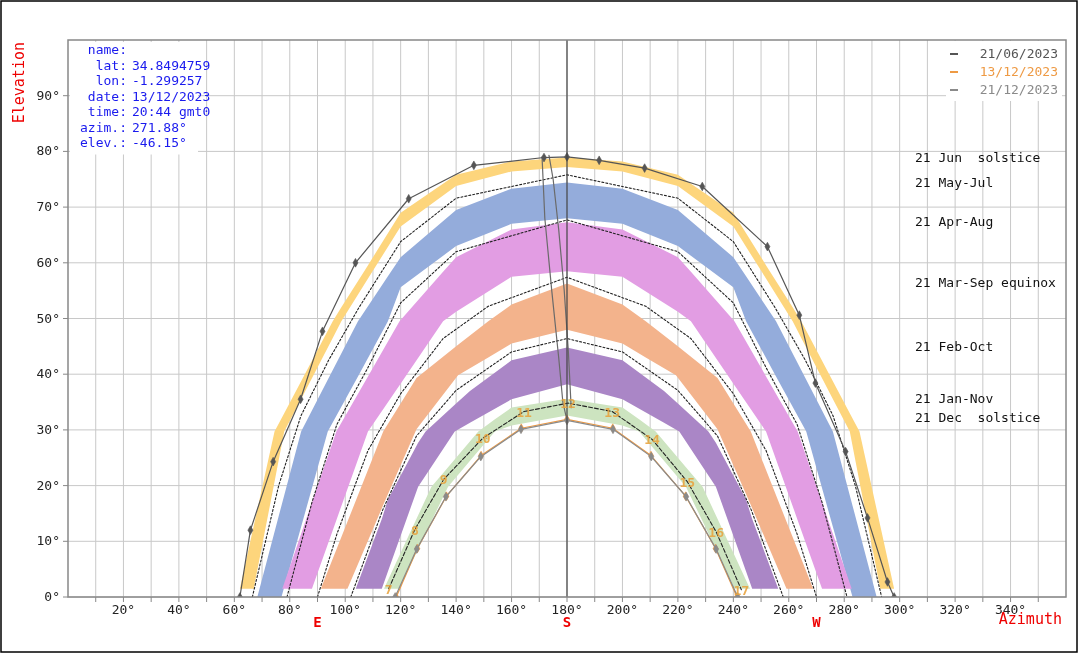 This screenshot has width=1078, height=653. What do you see at coordinates (48, 151) in the screenshot?
I see `y-tick-label: 80°` at bounding box center [48, 151].